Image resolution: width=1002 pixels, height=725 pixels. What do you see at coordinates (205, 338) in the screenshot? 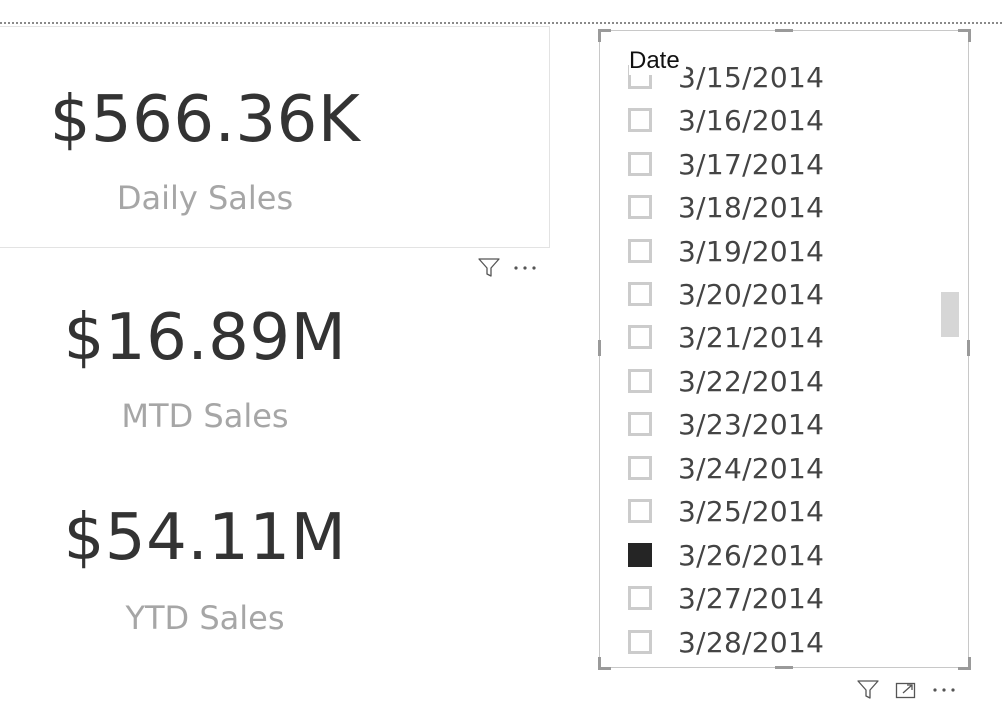
I see `mtd-sales-value: $16.89M` at bounding box center [205, 338].